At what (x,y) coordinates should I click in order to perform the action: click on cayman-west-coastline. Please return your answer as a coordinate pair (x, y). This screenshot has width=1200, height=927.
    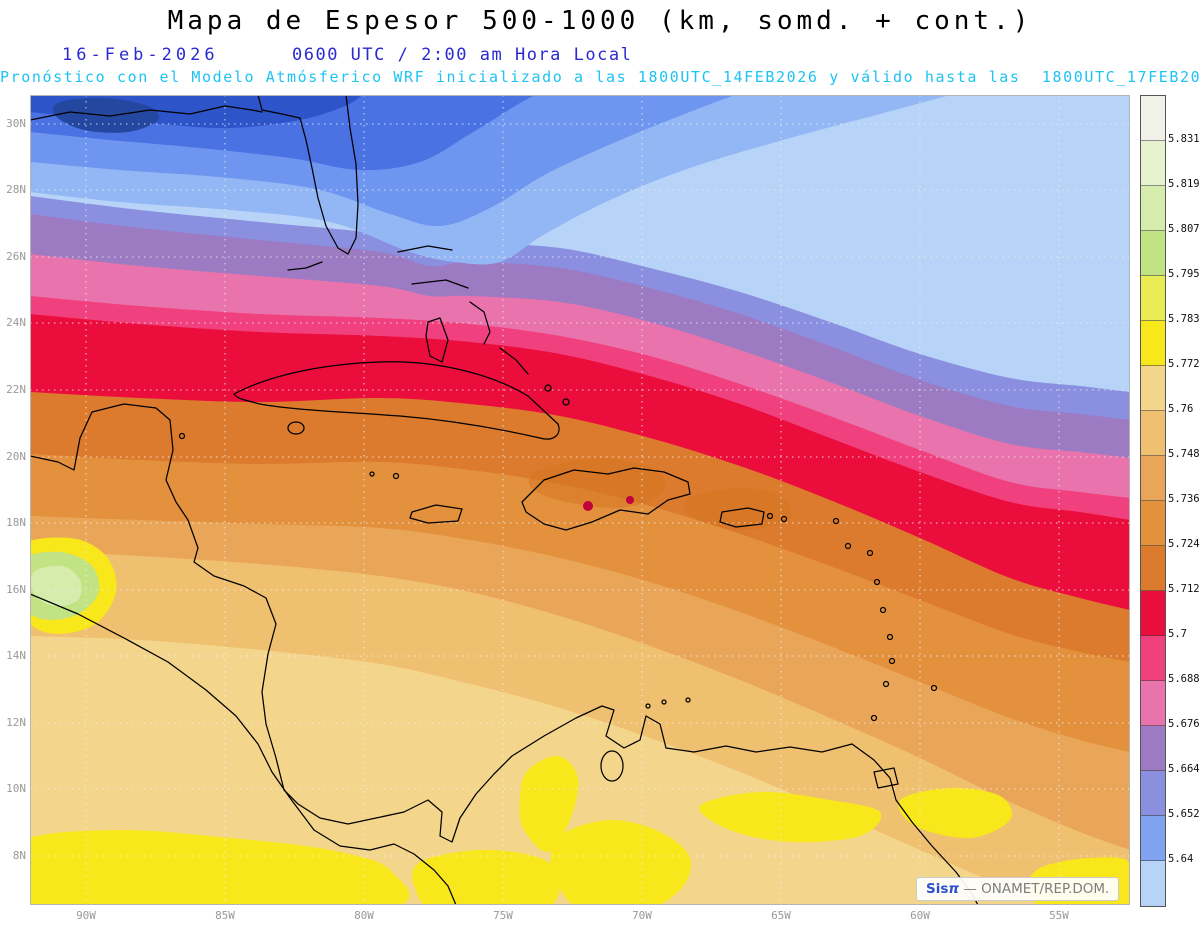
    Looking at the image, I should click on (372, 474).